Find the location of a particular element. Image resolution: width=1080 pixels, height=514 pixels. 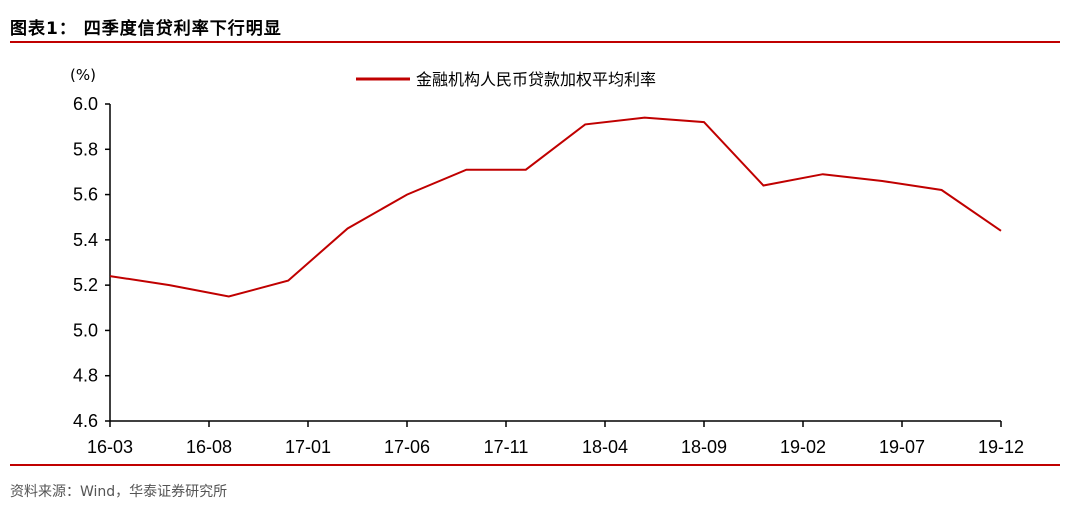

x-tick-label: 18-04 is located at coordinates (605, 447).